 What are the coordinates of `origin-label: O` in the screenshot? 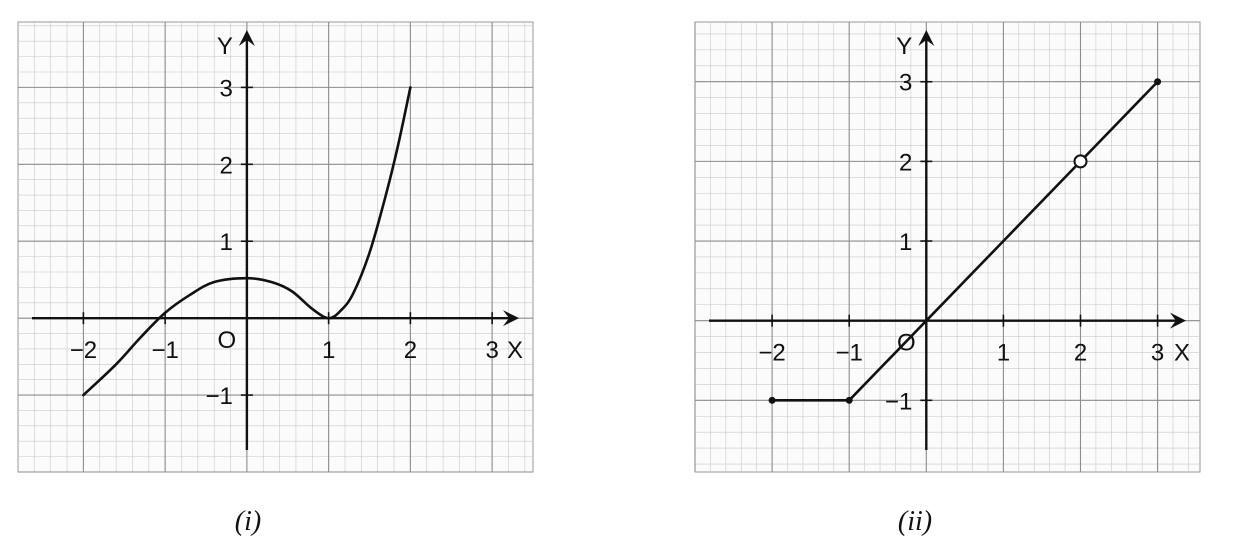 It's located at (227, 340).